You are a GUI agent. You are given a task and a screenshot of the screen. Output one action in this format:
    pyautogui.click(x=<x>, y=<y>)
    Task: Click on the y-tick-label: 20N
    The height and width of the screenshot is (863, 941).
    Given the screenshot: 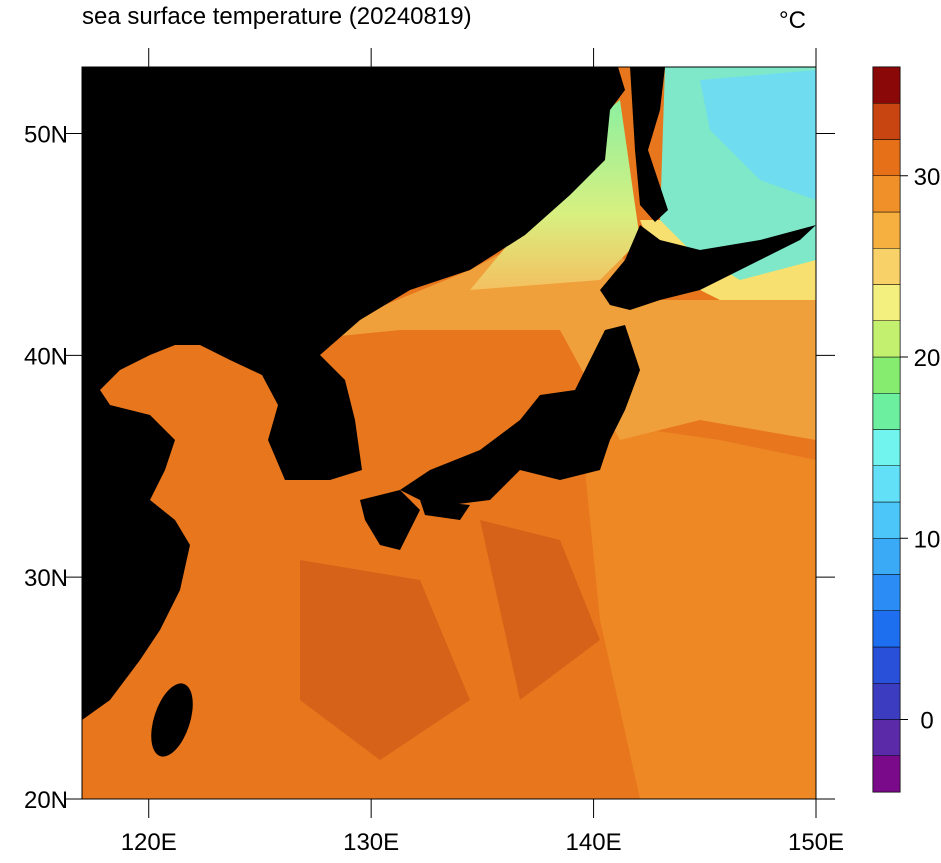 What is the action you would take?
    pyautogui.click(x=46, y=800)
    